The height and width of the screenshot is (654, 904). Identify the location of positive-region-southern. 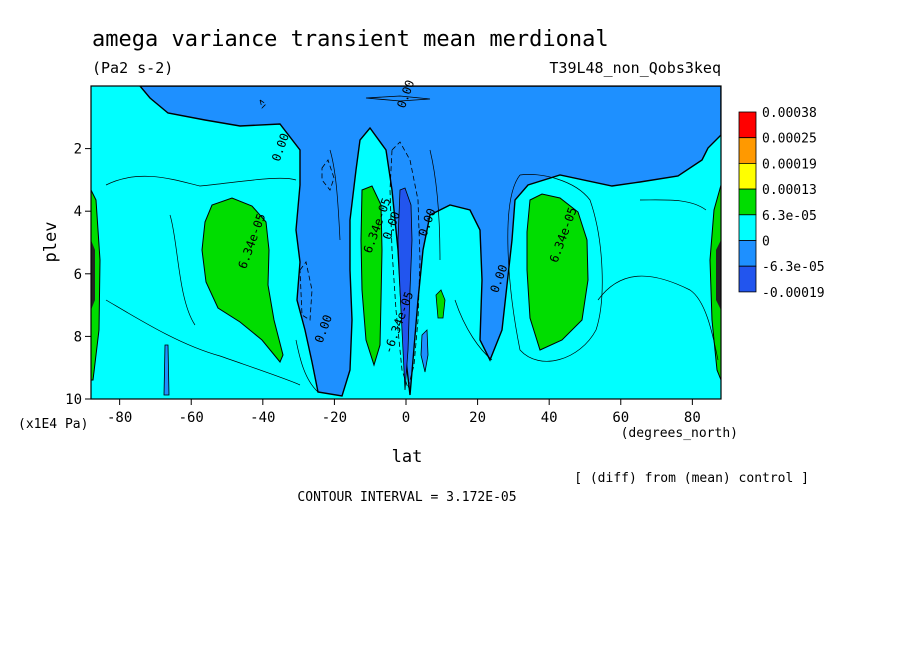
(242, 280).